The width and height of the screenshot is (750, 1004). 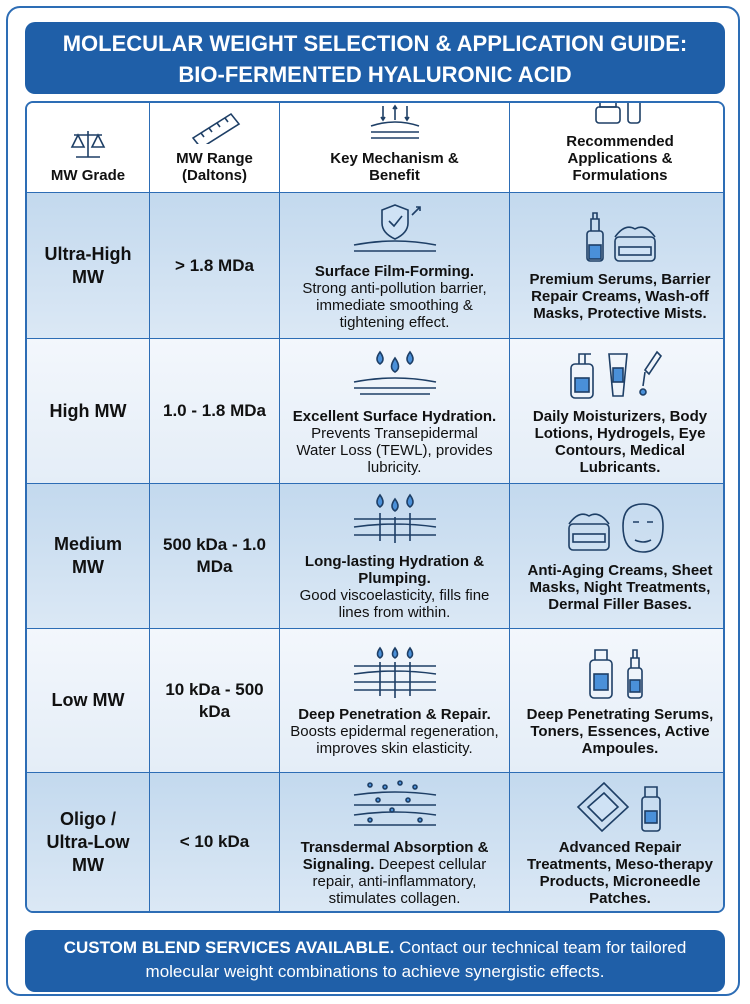 What do you see at coordinates (394, 570) in the screenshot?
I see `mechanism-title: Long-lasting Hydration & Plumping.` at bounding box center [394, 570].